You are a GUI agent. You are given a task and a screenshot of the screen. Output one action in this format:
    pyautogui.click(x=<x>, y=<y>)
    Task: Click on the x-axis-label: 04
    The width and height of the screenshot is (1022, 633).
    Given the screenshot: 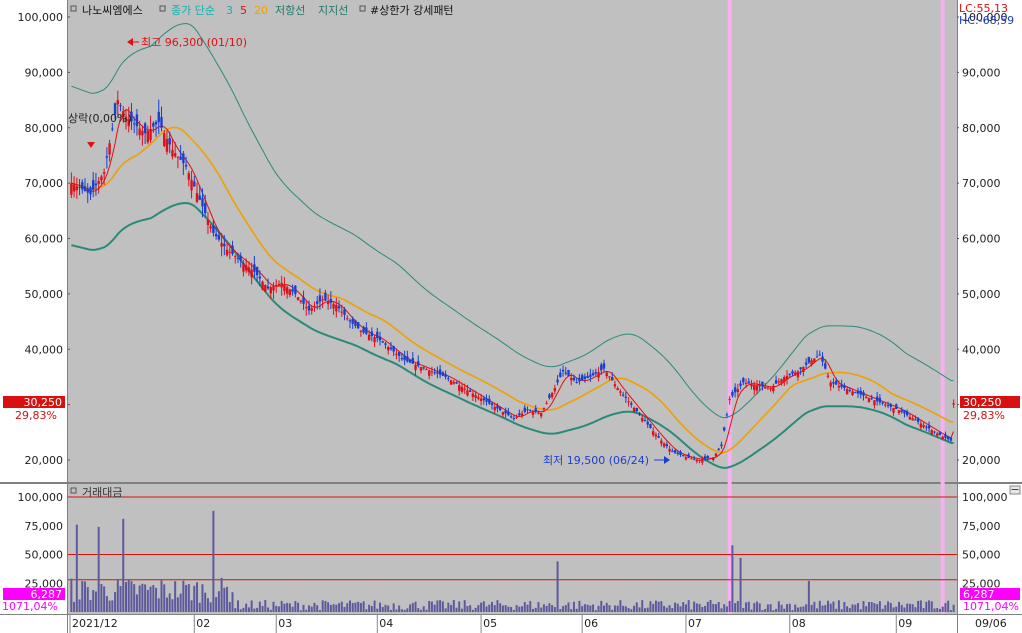 What is the action you would take?
    pyautogui.click(x=386, y=623)
    